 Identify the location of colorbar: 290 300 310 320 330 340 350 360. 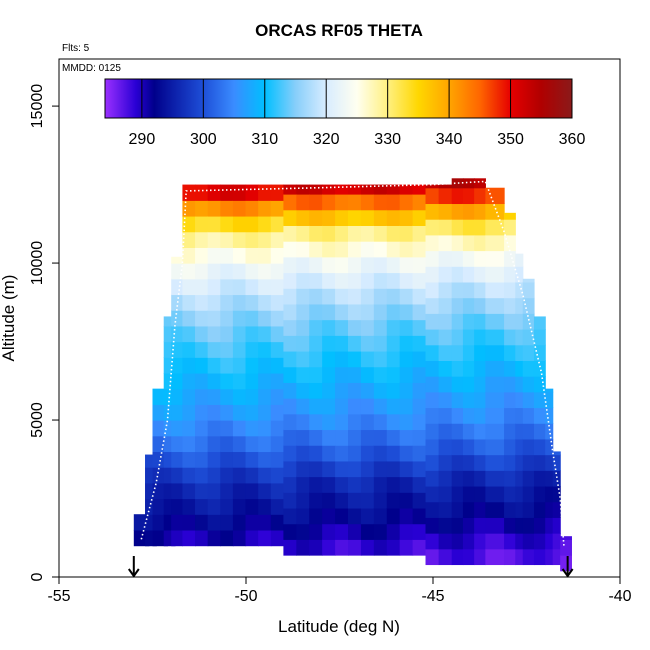
(345, 113).